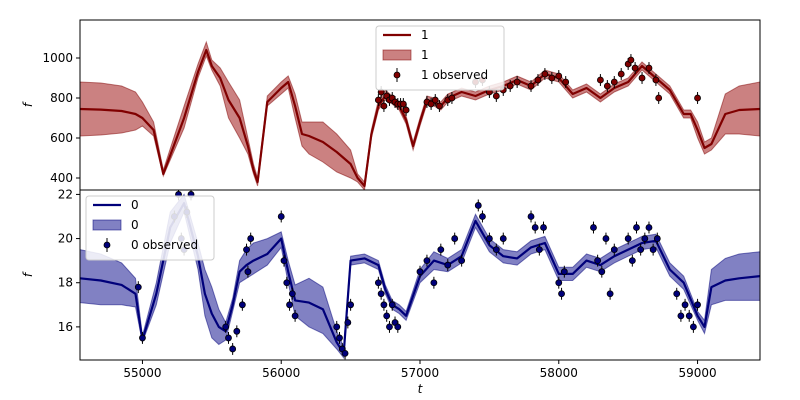 This screenshot has height=400, width=800. I want to click on x-tick-label: 57000, so click(420, 373).